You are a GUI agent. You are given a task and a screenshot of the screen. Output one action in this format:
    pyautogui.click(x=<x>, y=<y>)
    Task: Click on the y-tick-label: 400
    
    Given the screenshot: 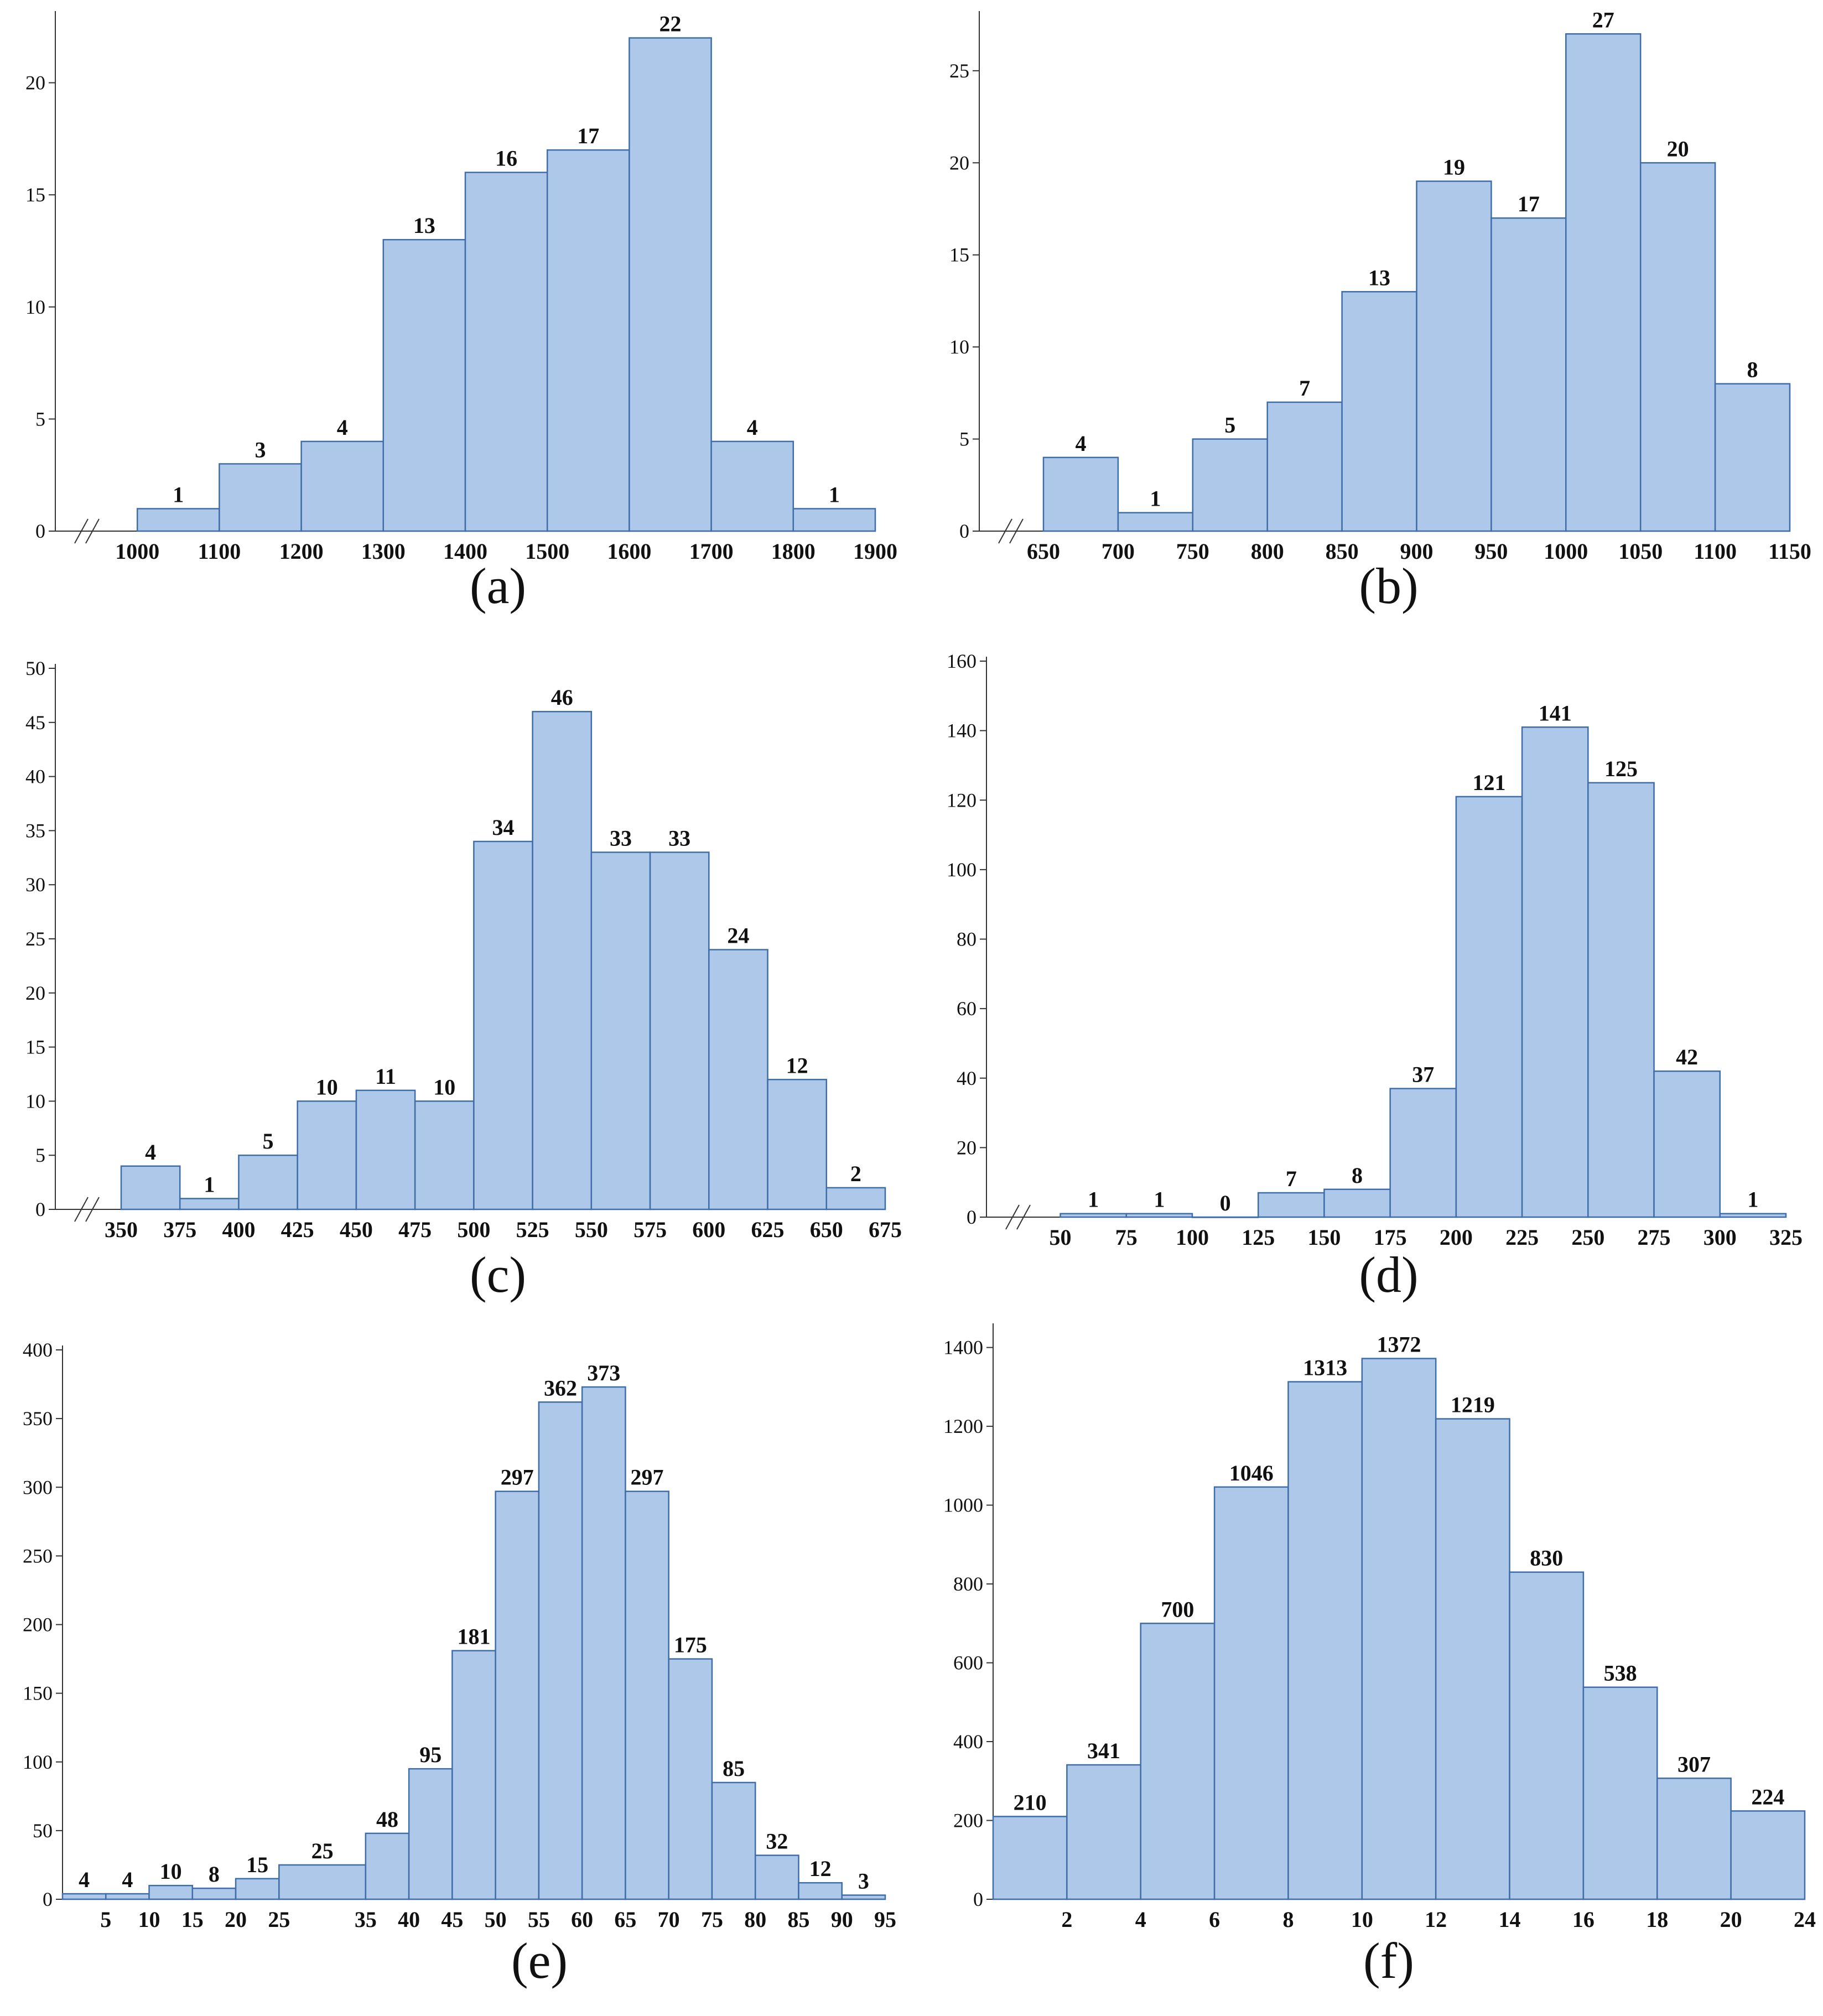 What is the action you would take?
    pyautogui.click(x=38, y=1350)
    